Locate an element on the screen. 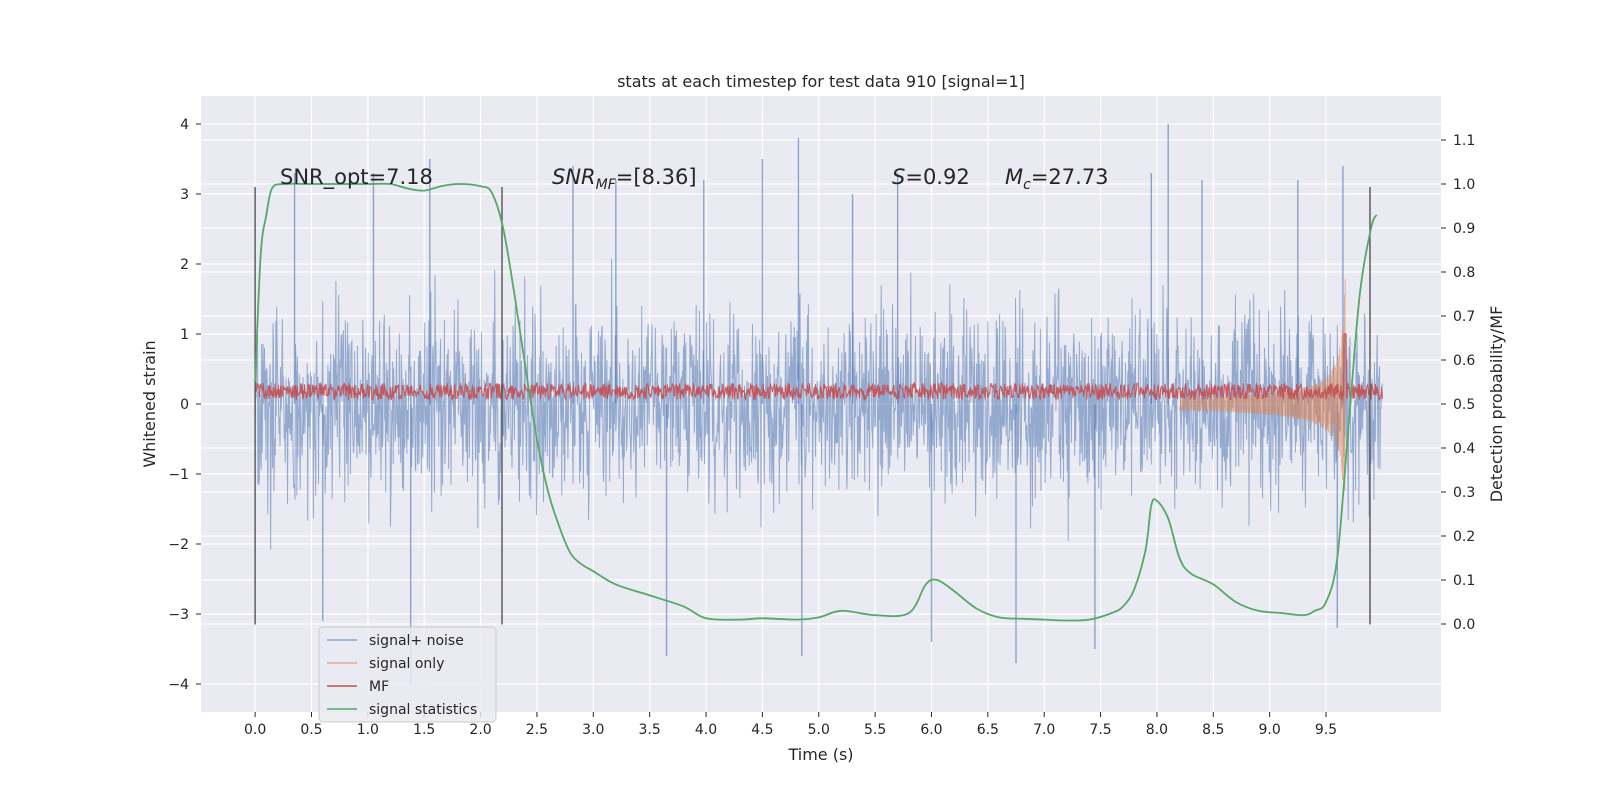  y2-tick-label: 0.7 is located at coordinates (1464, 317).